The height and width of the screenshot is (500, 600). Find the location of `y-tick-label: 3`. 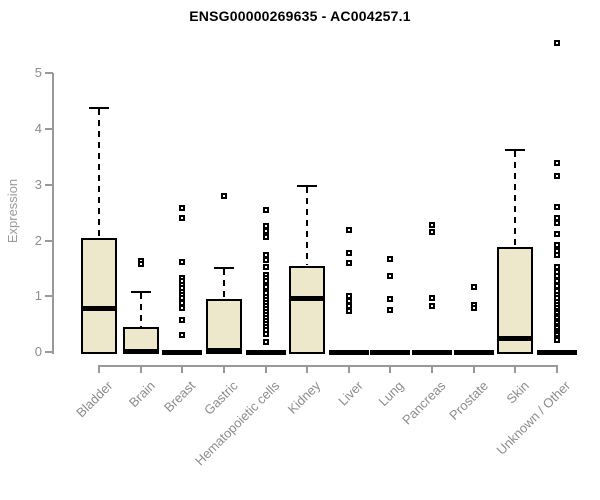

y-tick-label: 3 is located at coordinates (38, 184).